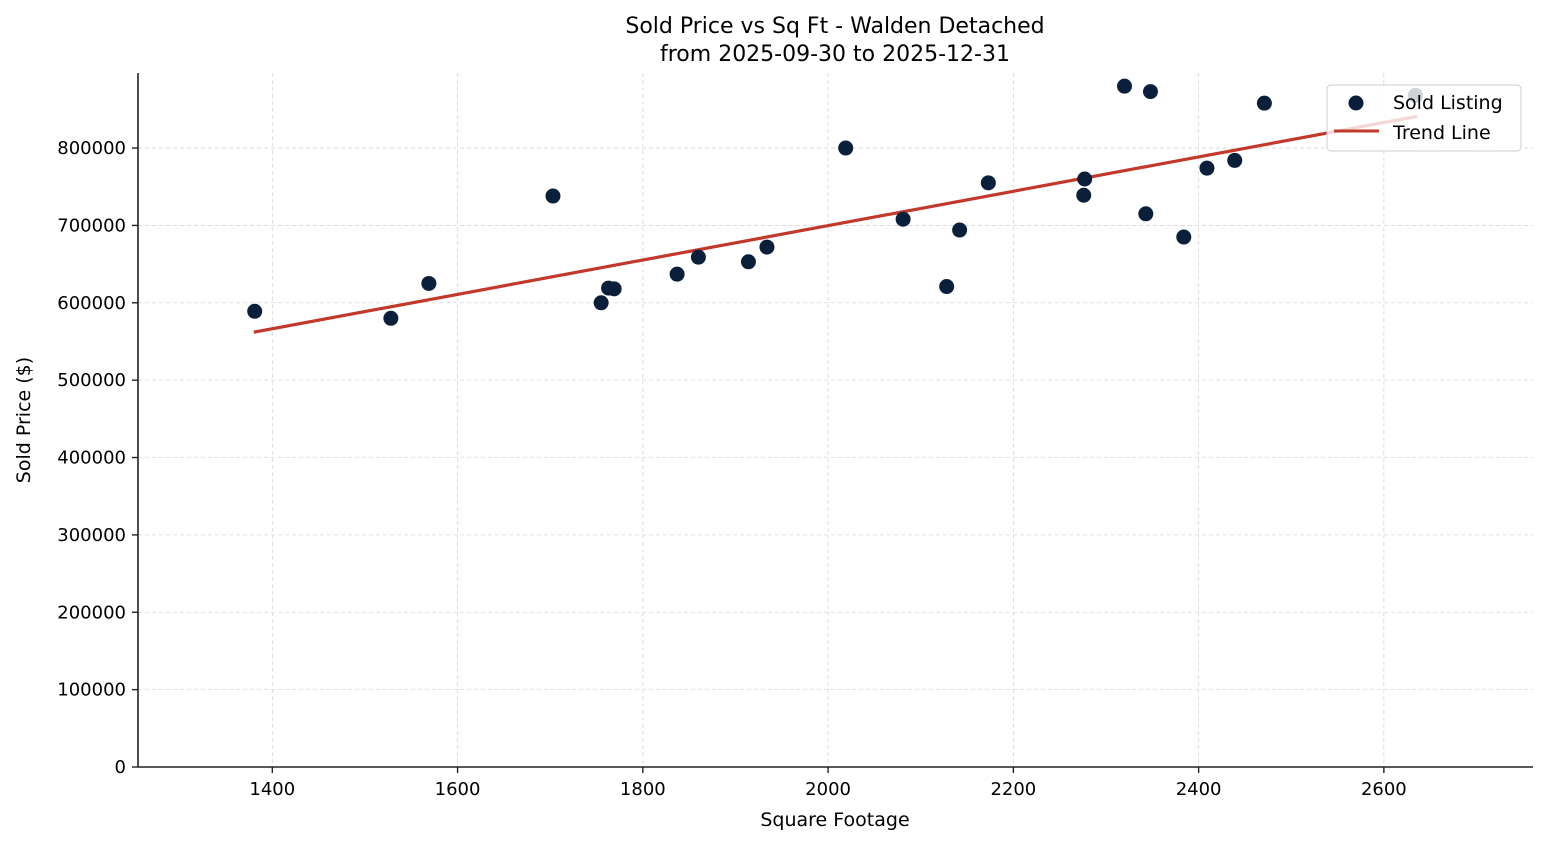 This screenshot has width=1547, height=849. I want to click on chart-title: Sold Price vs Sq Ft - Walden Detached, so click(834, 26).